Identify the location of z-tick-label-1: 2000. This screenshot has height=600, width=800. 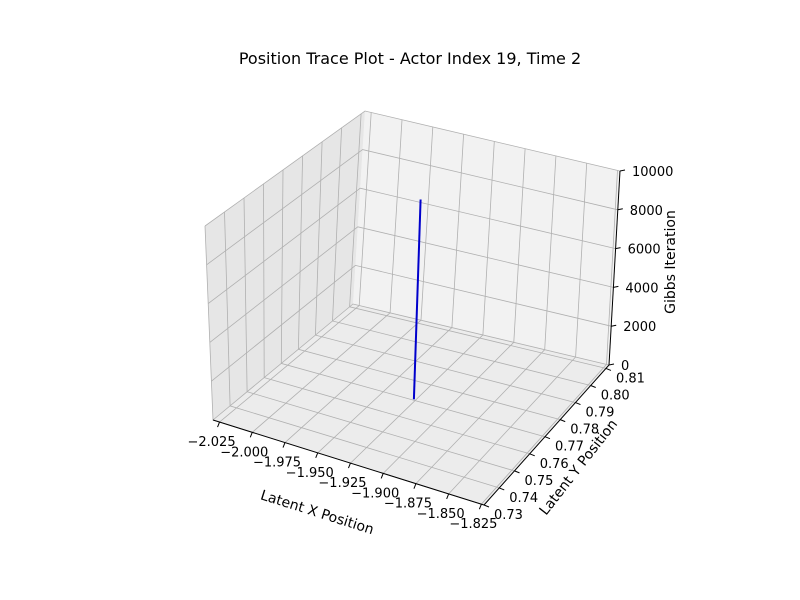
(639, 327).